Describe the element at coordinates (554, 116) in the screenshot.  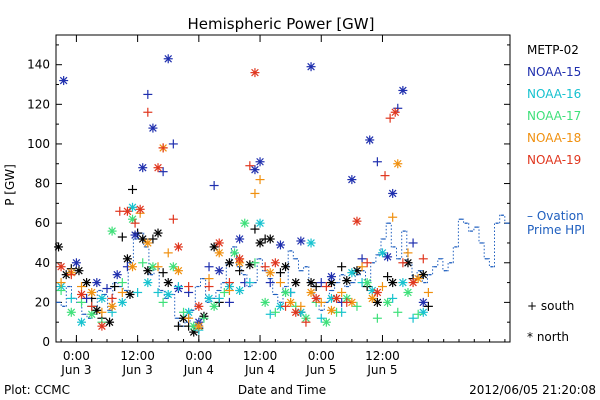
I see `legend-entry-noaa-17: NOAA-17` at that location.